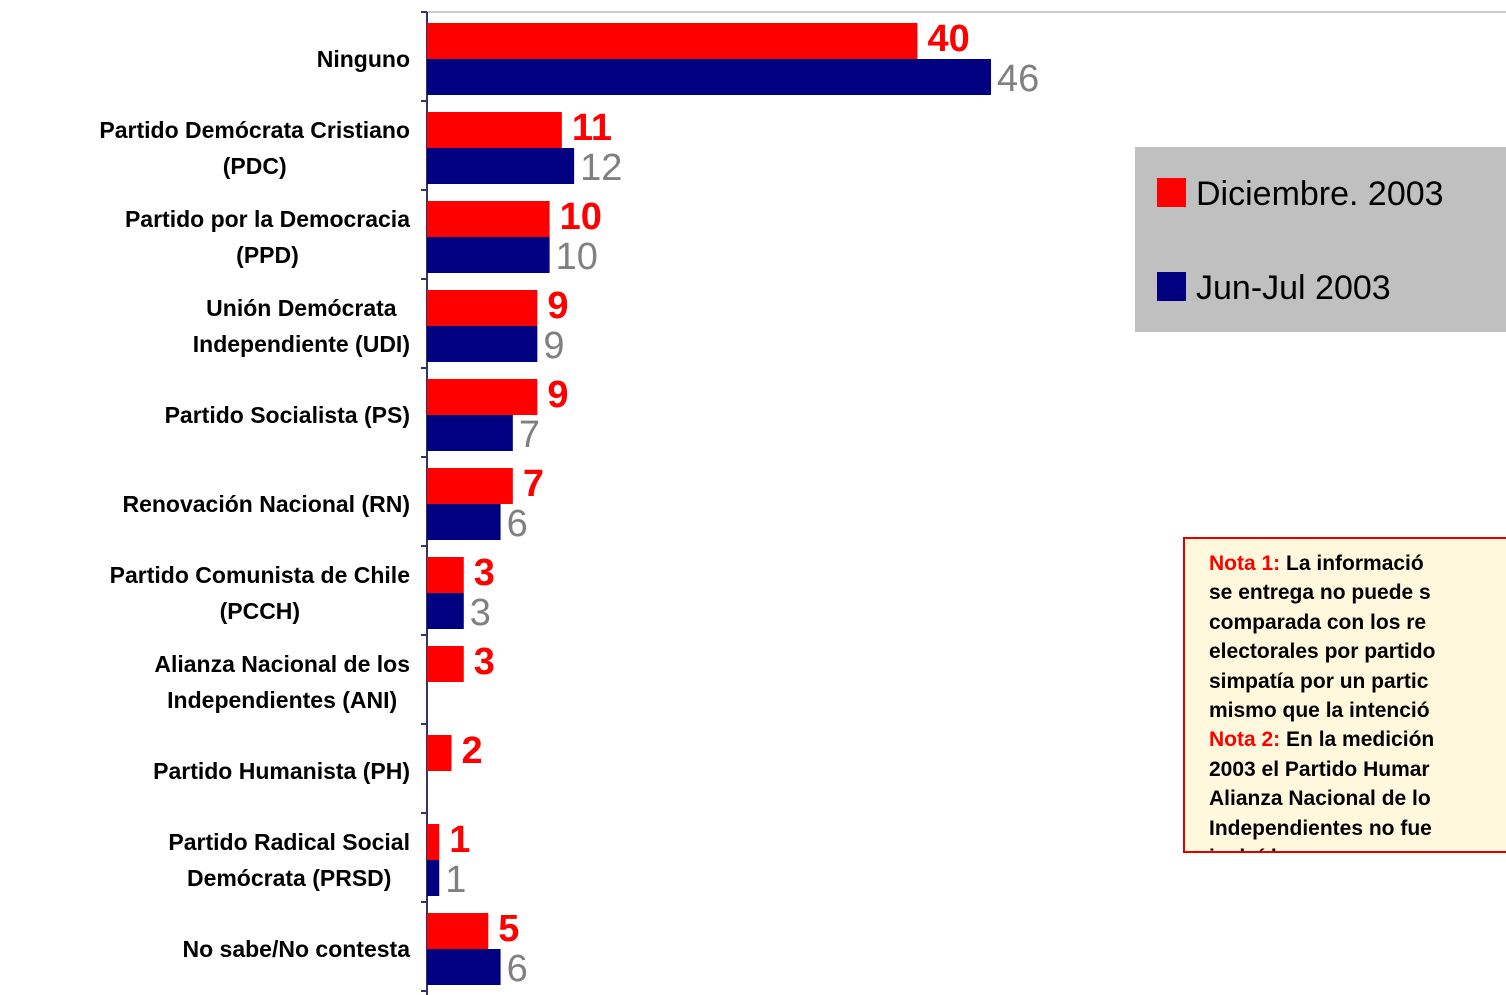 The image size is (1506, 995). I want to click on note-line: Nota 2: En la medición, so click(1357, 739).